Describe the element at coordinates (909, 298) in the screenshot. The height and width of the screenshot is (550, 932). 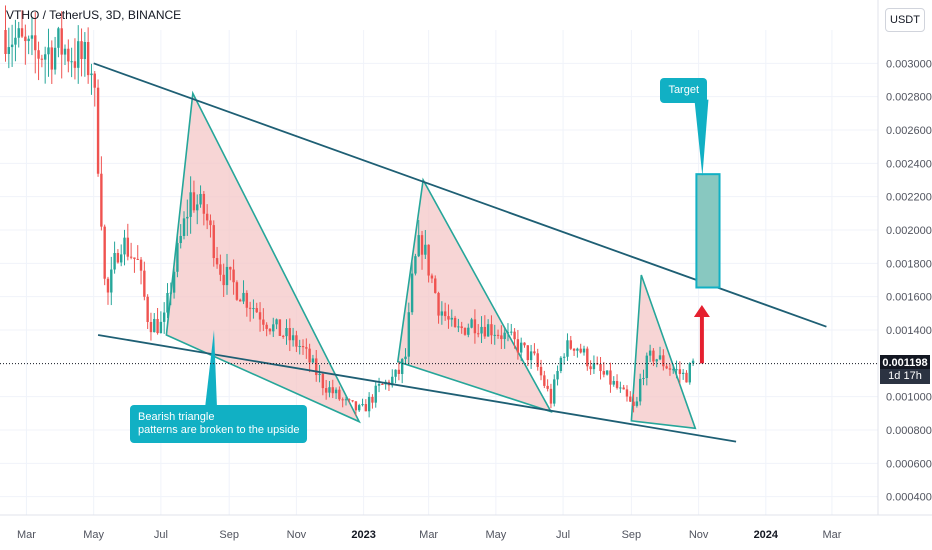
I see `price-tick-label: 0.001600` at that location.